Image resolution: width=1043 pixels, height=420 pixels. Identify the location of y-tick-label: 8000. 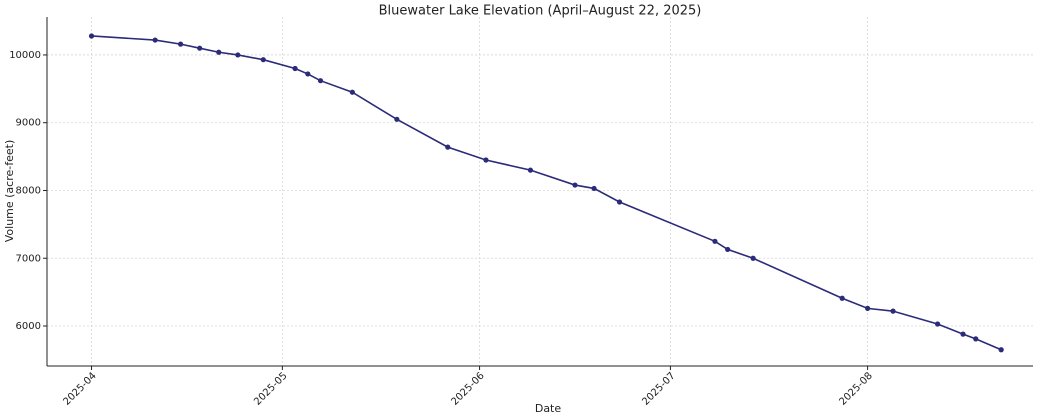
(28, 190).